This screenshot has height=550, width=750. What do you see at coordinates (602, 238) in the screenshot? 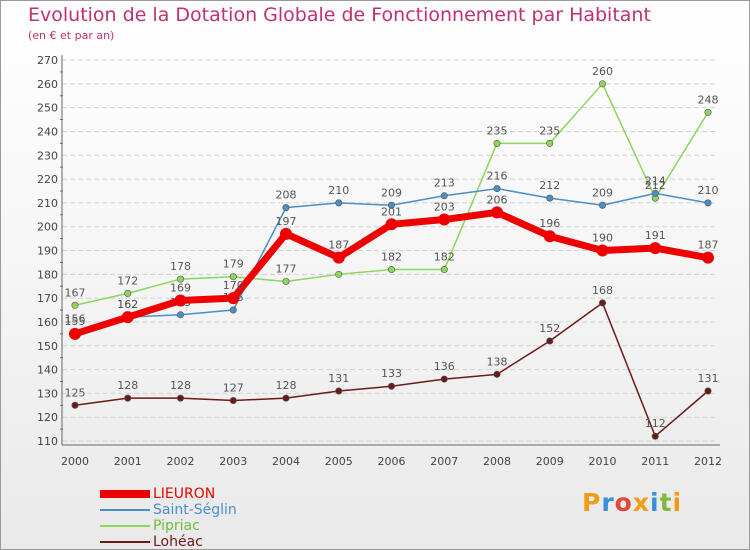
I see `data-label: 190` at bounding box center [602, 238].